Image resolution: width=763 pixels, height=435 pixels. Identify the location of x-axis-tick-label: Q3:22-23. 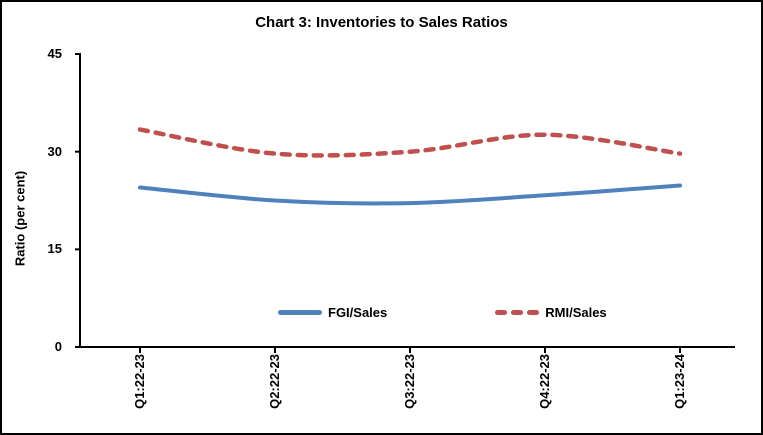
(409, 381).